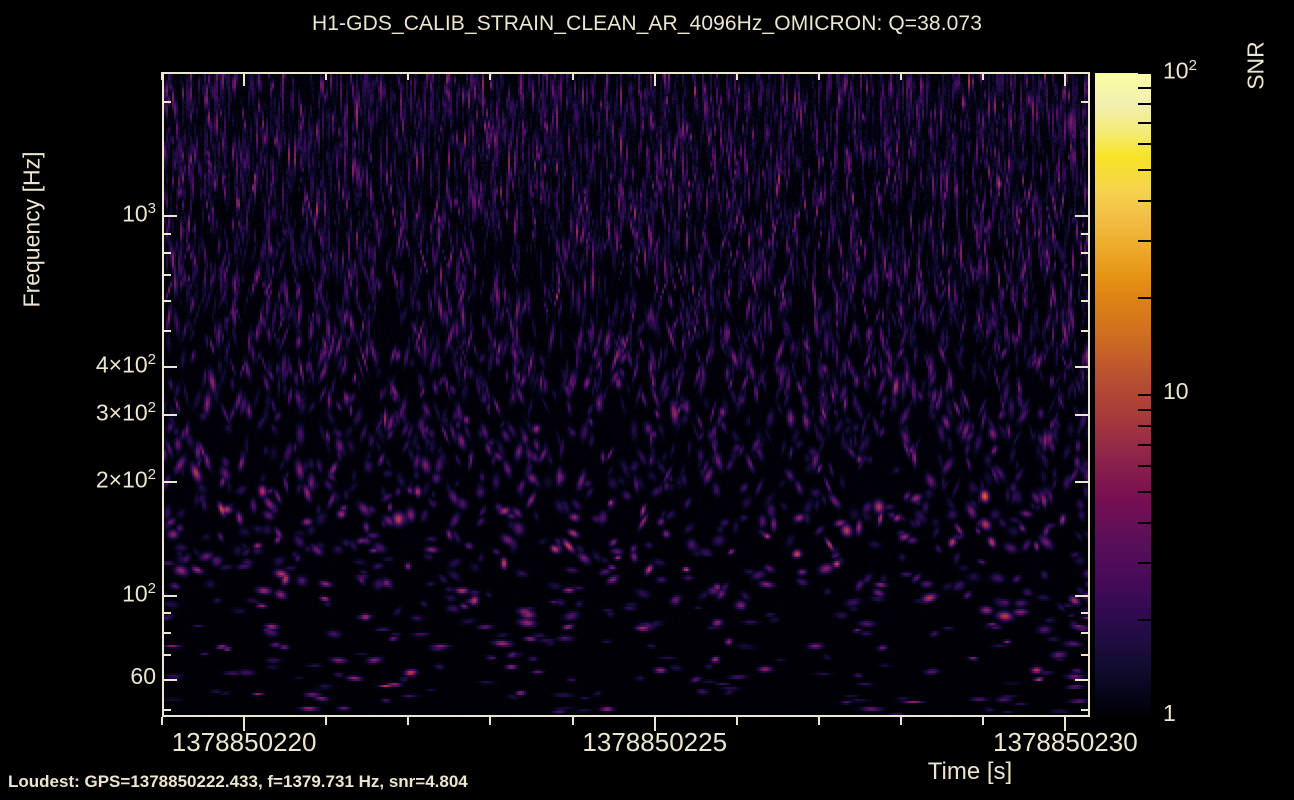  Describe the element at coordinates (1176, 391) in the screenshot. I see `colorbar-tick-label: 10` at that location.